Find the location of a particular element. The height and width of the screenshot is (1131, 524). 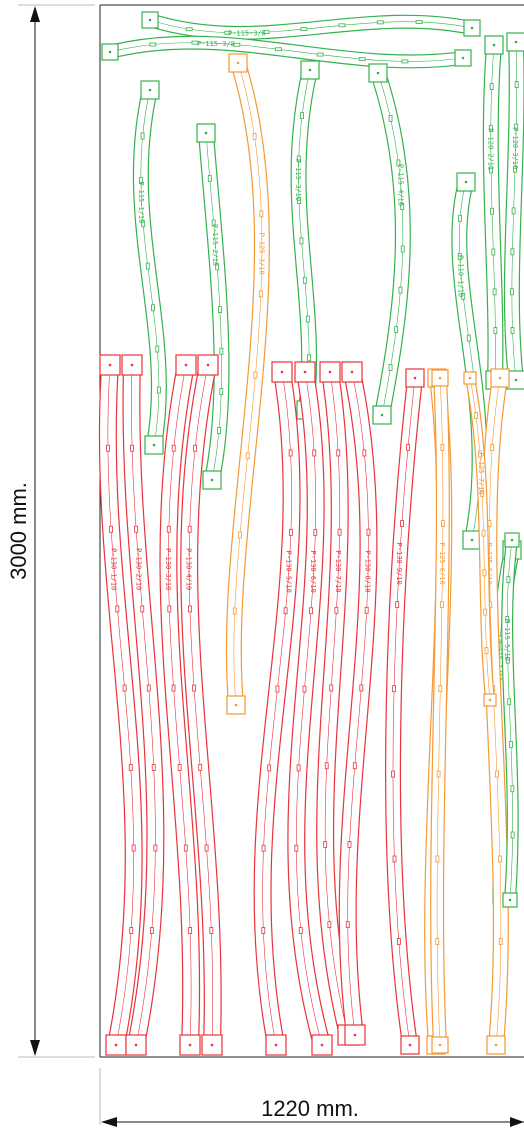

part-fill is located at coordinates (469, 361).